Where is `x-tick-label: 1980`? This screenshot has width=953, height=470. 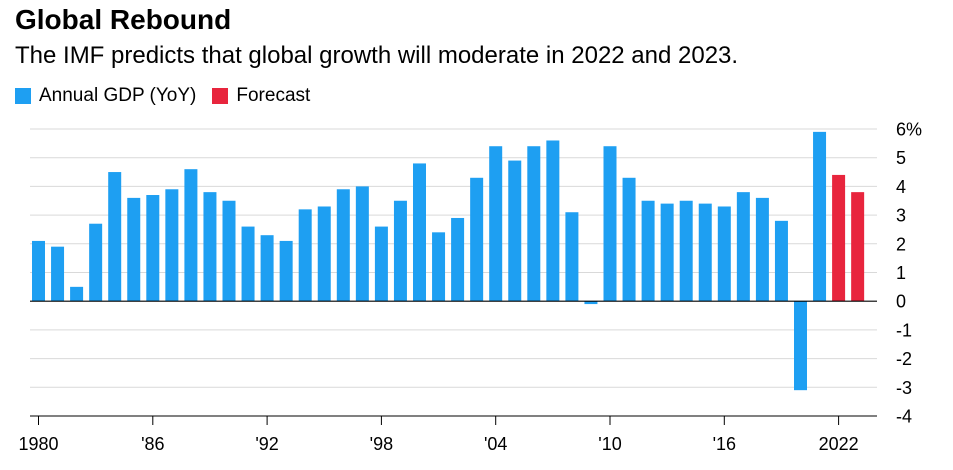
x-tick-label: 1980 is located at coordinates (38, 444).